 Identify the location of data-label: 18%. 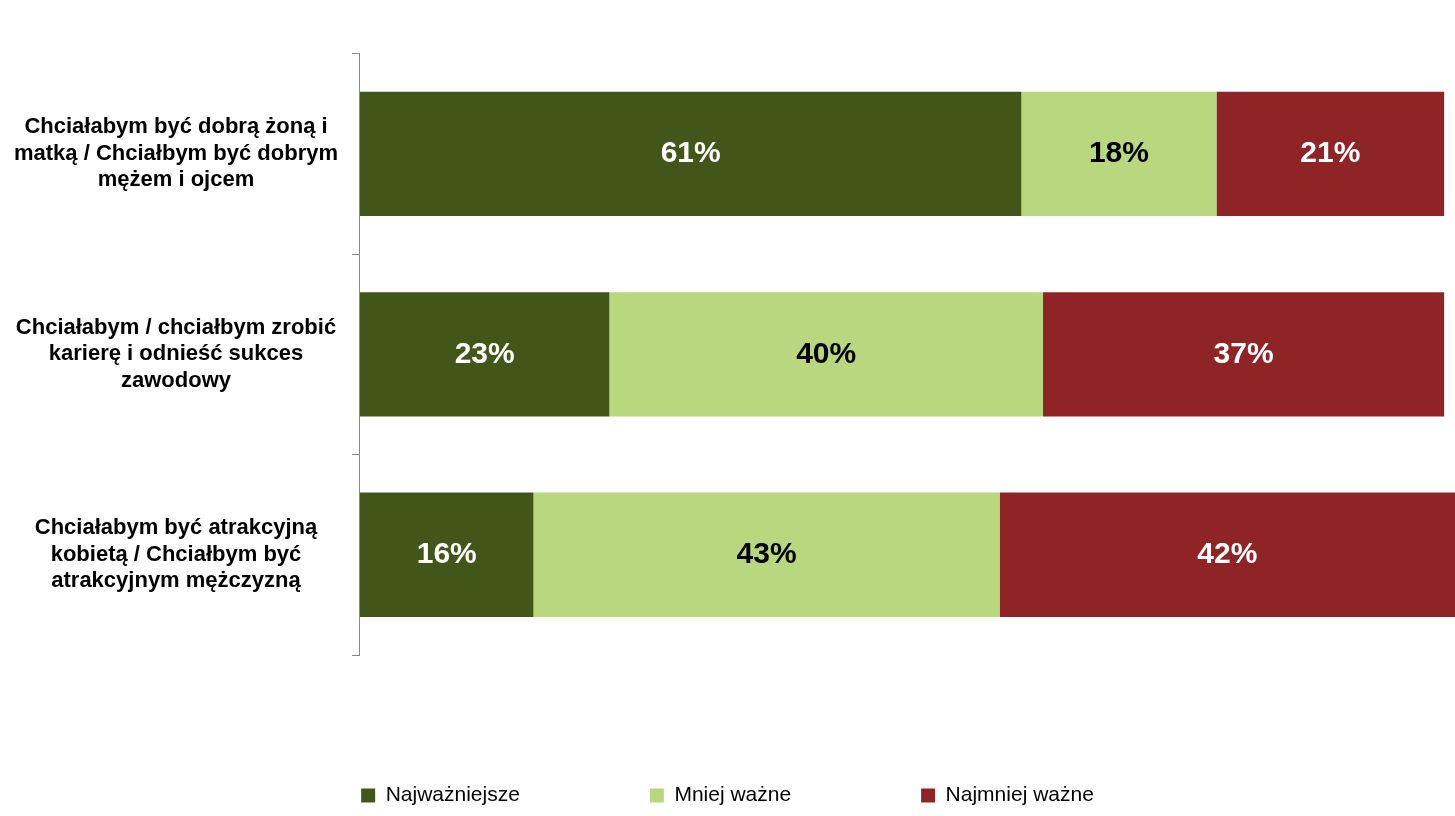
(1118, 152).